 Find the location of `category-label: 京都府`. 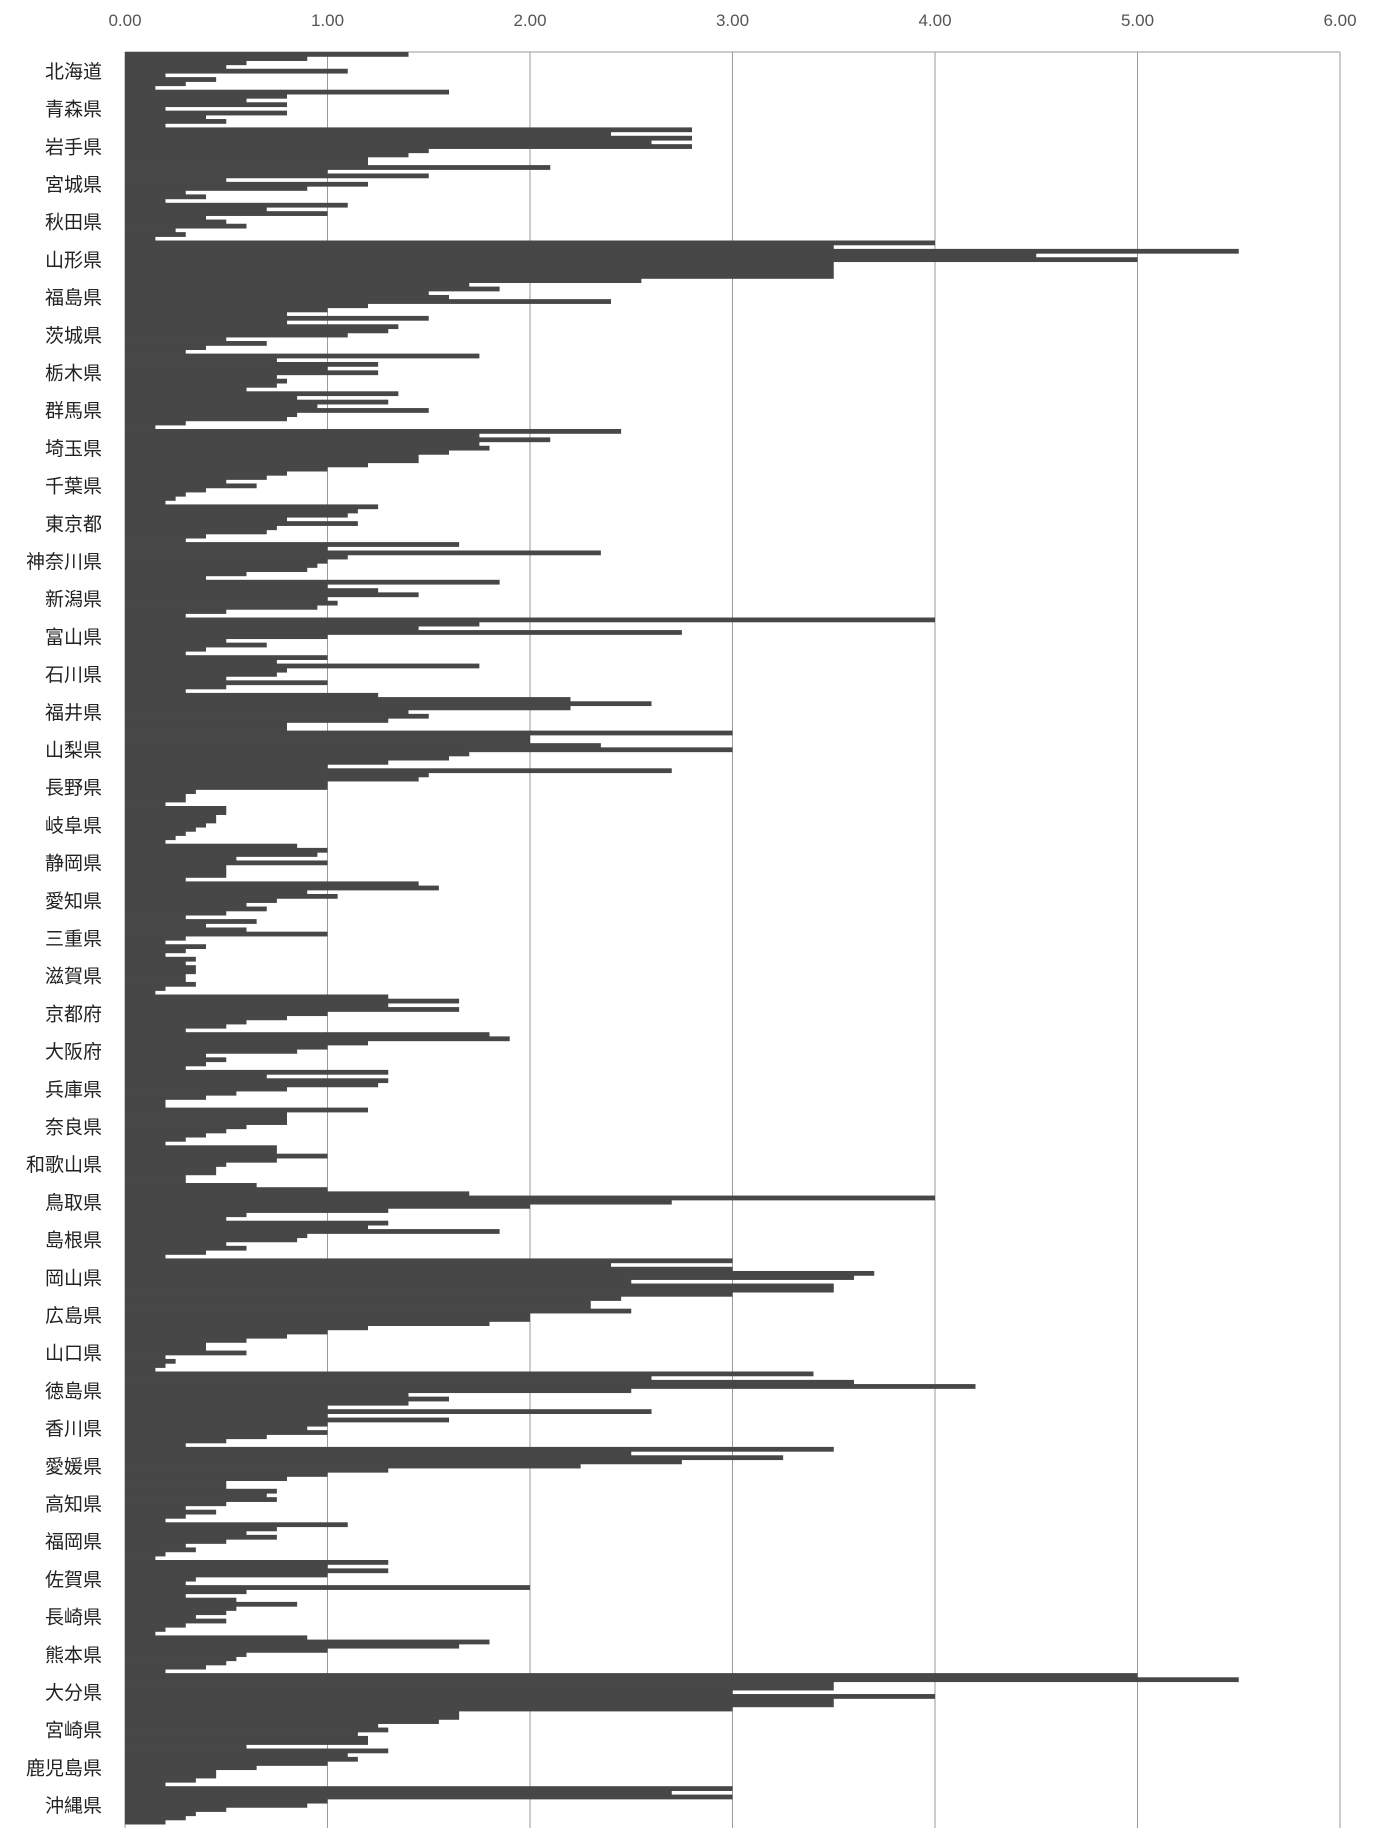

category-label: 京都府 is located at coordinates (73, 1014).